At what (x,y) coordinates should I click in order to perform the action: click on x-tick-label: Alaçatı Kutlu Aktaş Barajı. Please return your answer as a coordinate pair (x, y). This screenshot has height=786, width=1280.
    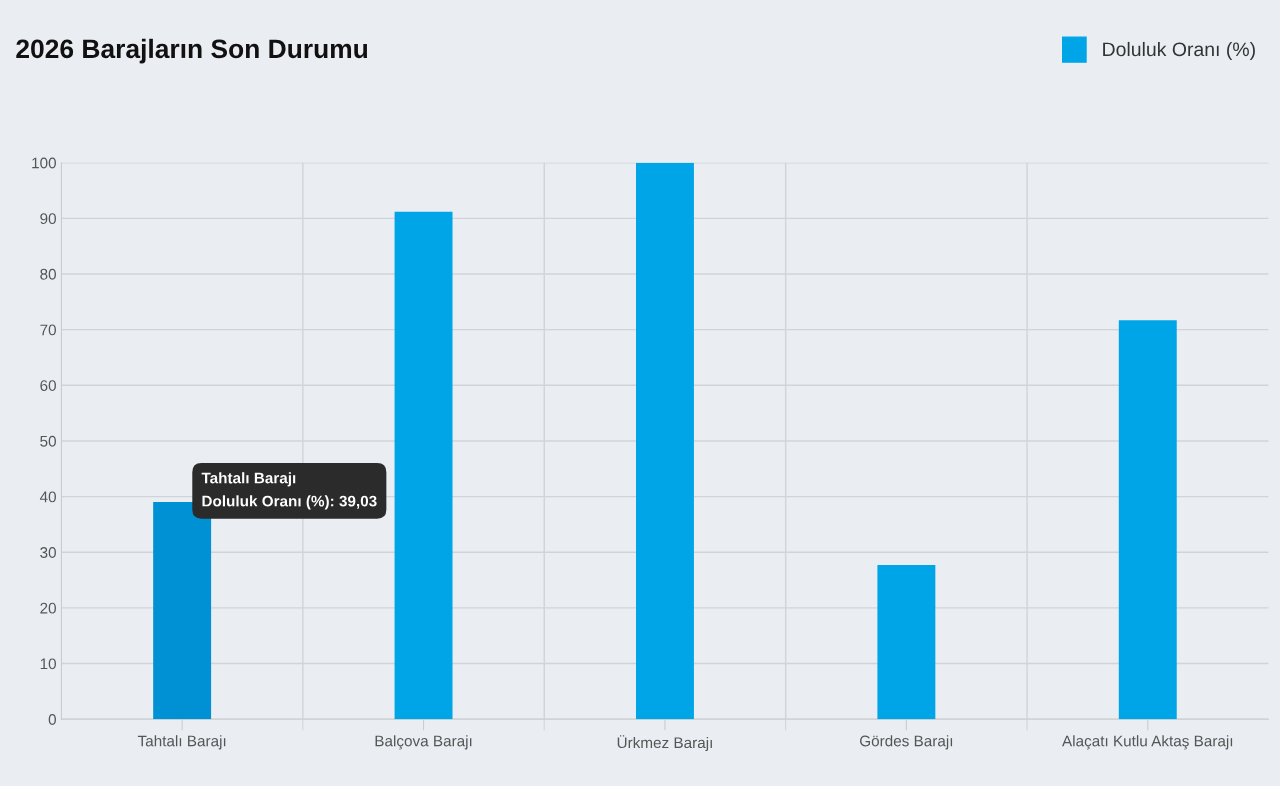
    Looking at the image, I should click on (1147, 742).